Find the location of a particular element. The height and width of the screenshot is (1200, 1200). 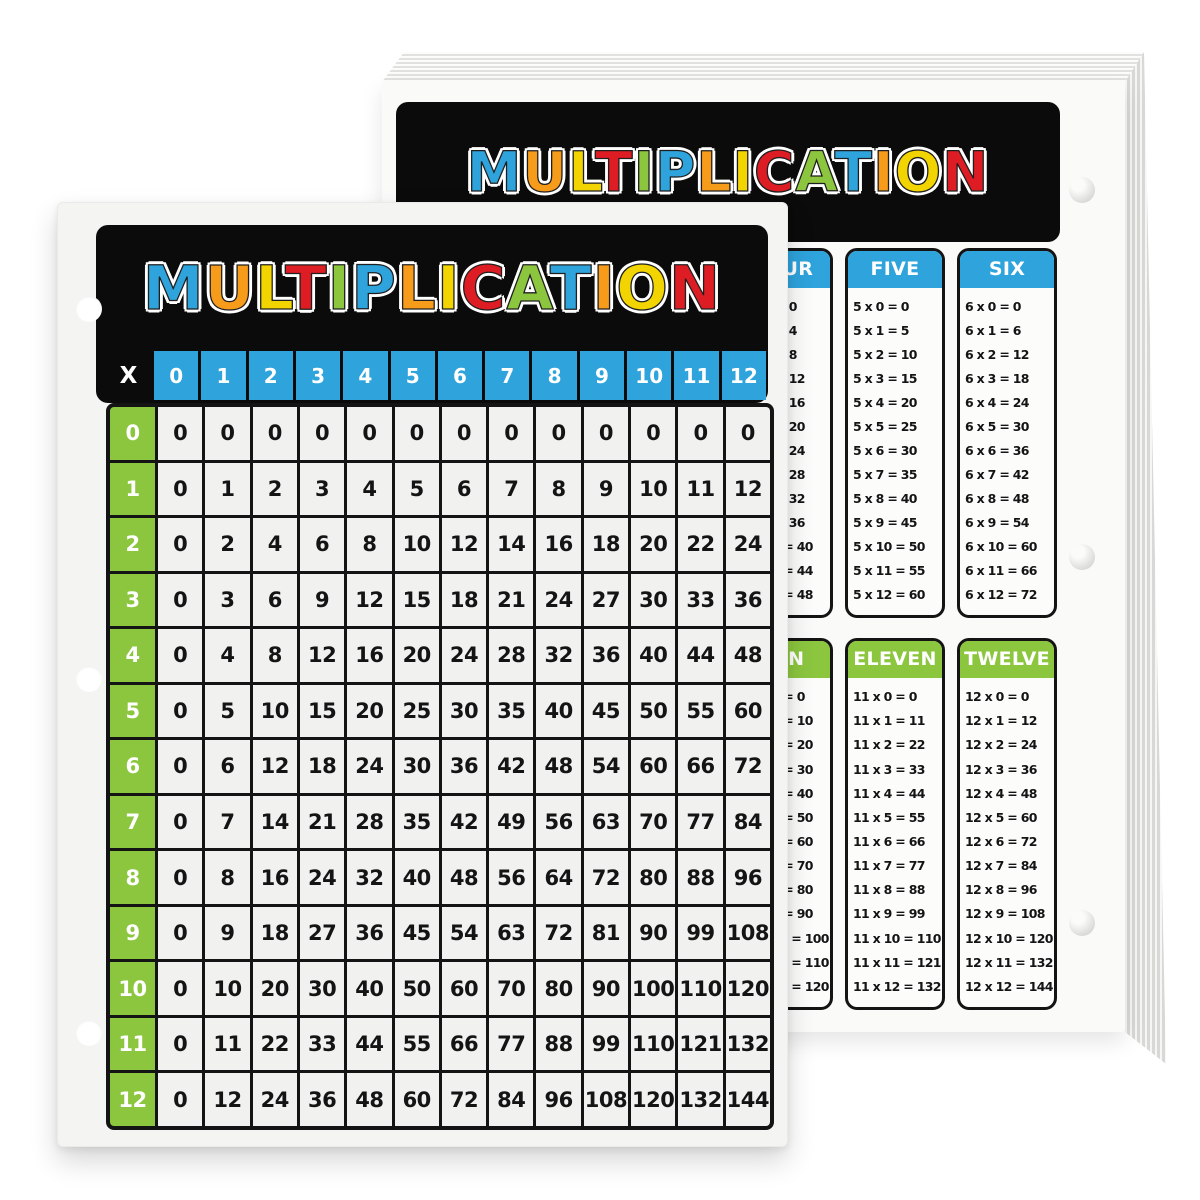

grid-cell: 96 is located at coordinates (558, 1099).